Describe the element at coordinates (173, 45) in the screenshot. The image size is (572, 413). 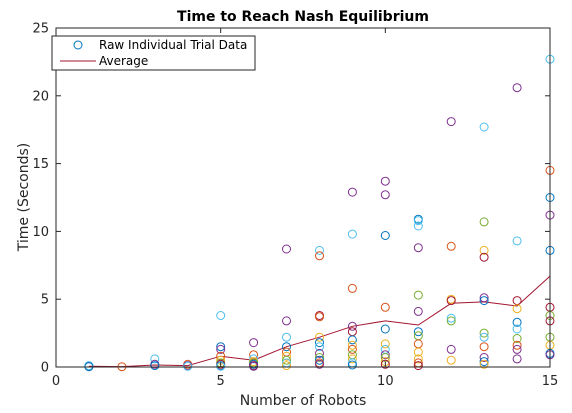
I see `legend-label-raw-data: Raw Individual Trial Data` at that location.